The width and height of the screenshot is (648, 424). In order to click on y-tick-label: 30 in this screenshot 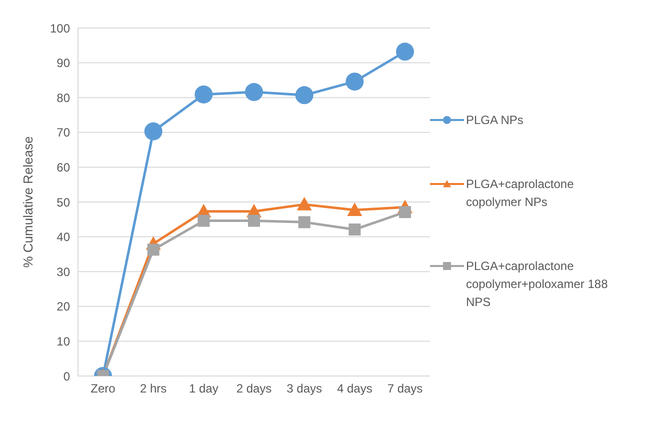, I will do `click(63, 271)`.